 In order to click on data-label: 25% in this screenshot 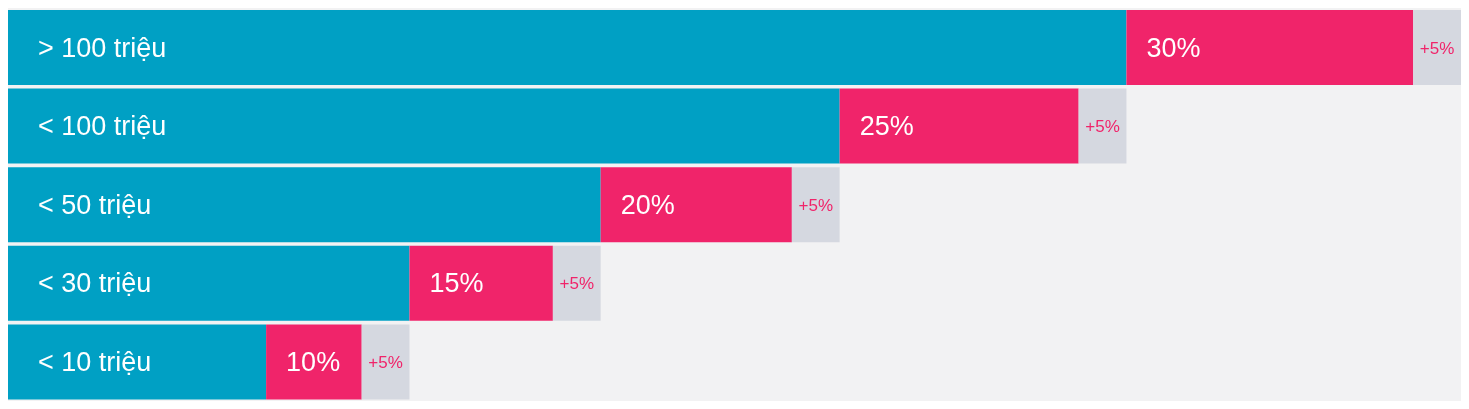, I will do `click(886, 126)`.